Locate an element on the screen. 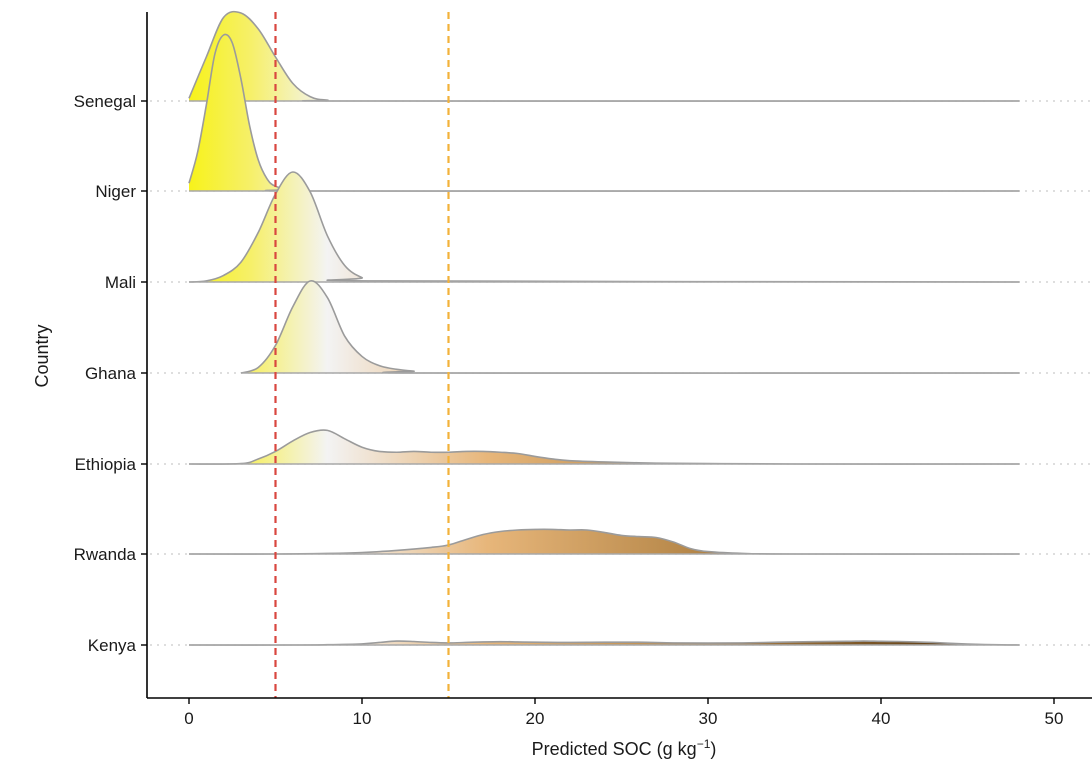  ridge-outline-rwanda is located at coordinates (604, 541).